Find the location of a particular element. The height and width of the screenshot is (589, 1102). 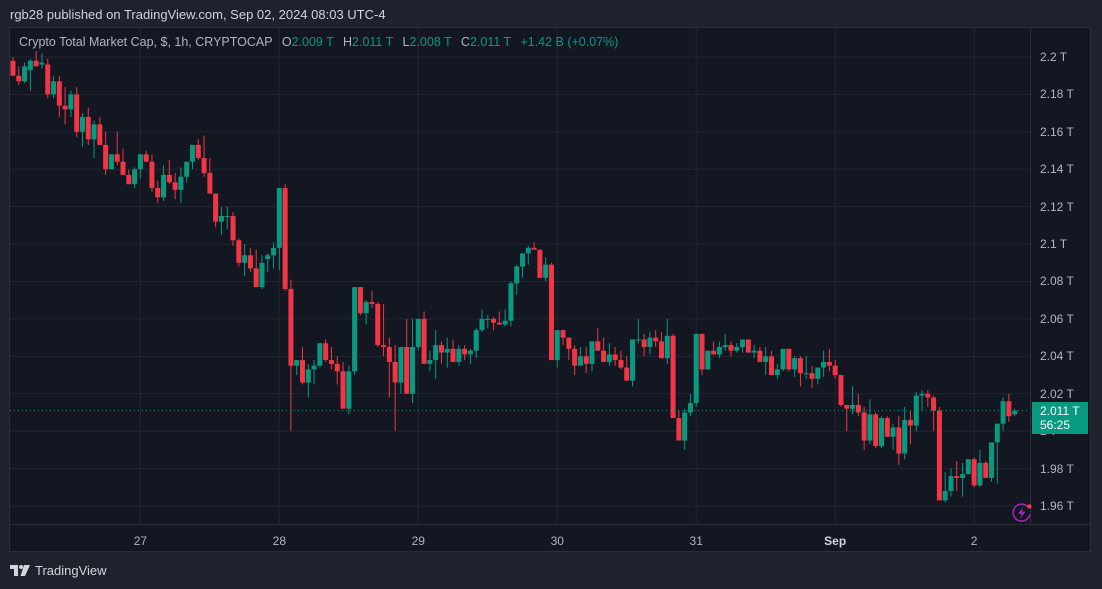

open-label: O is located at coordinates (286, 42).